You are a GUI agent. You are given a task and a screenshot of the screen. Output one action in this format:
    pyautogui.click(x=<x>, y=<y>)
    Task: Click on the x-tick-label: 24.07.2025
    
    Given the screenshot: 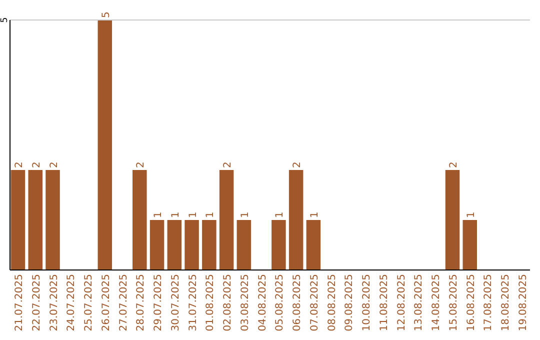 What is the action you would take?
    pyautogui.click(x=72, y=303)
    